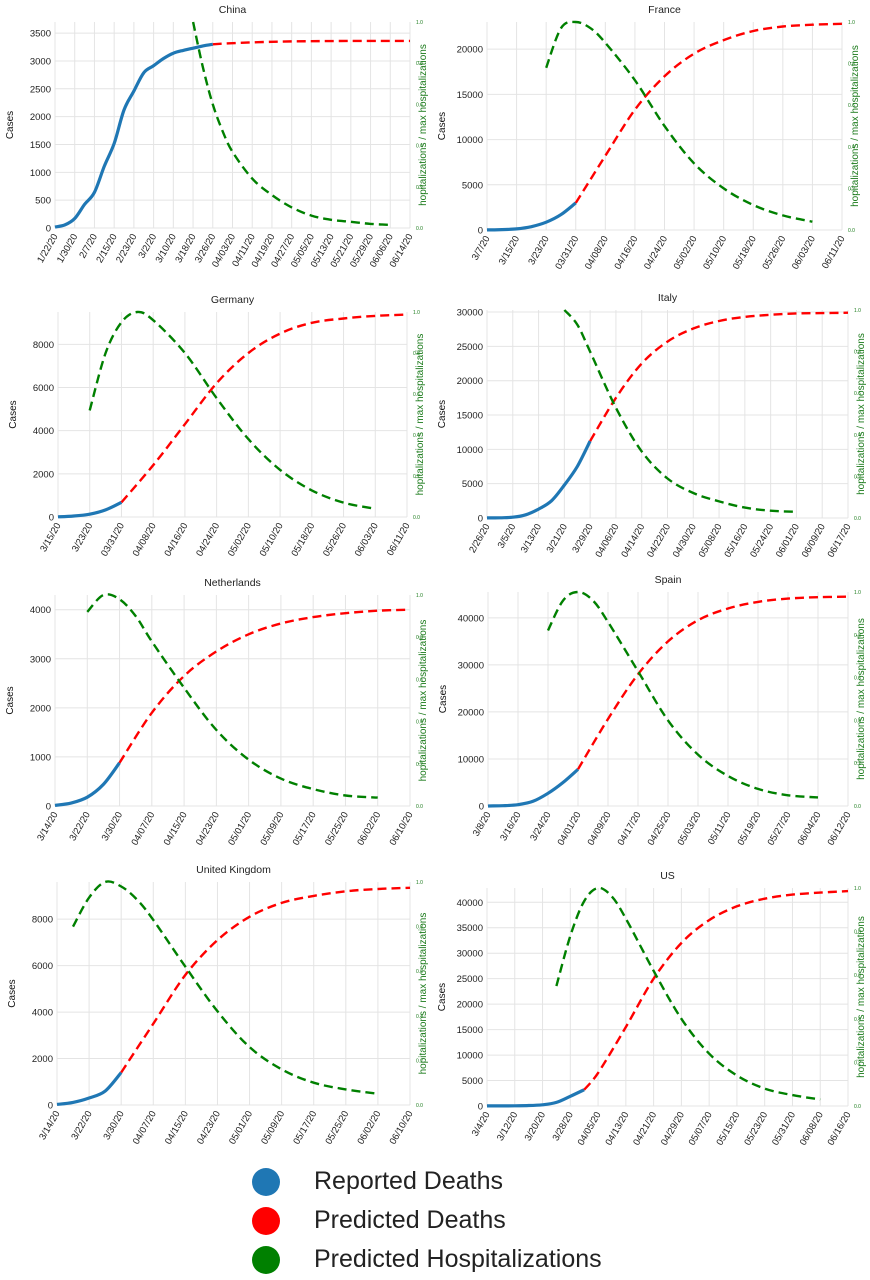  What do you see at coordinates (857, 721) in the screenshot?
I see `y2-tick-label: 0.4` at bounding box center [857, 721].